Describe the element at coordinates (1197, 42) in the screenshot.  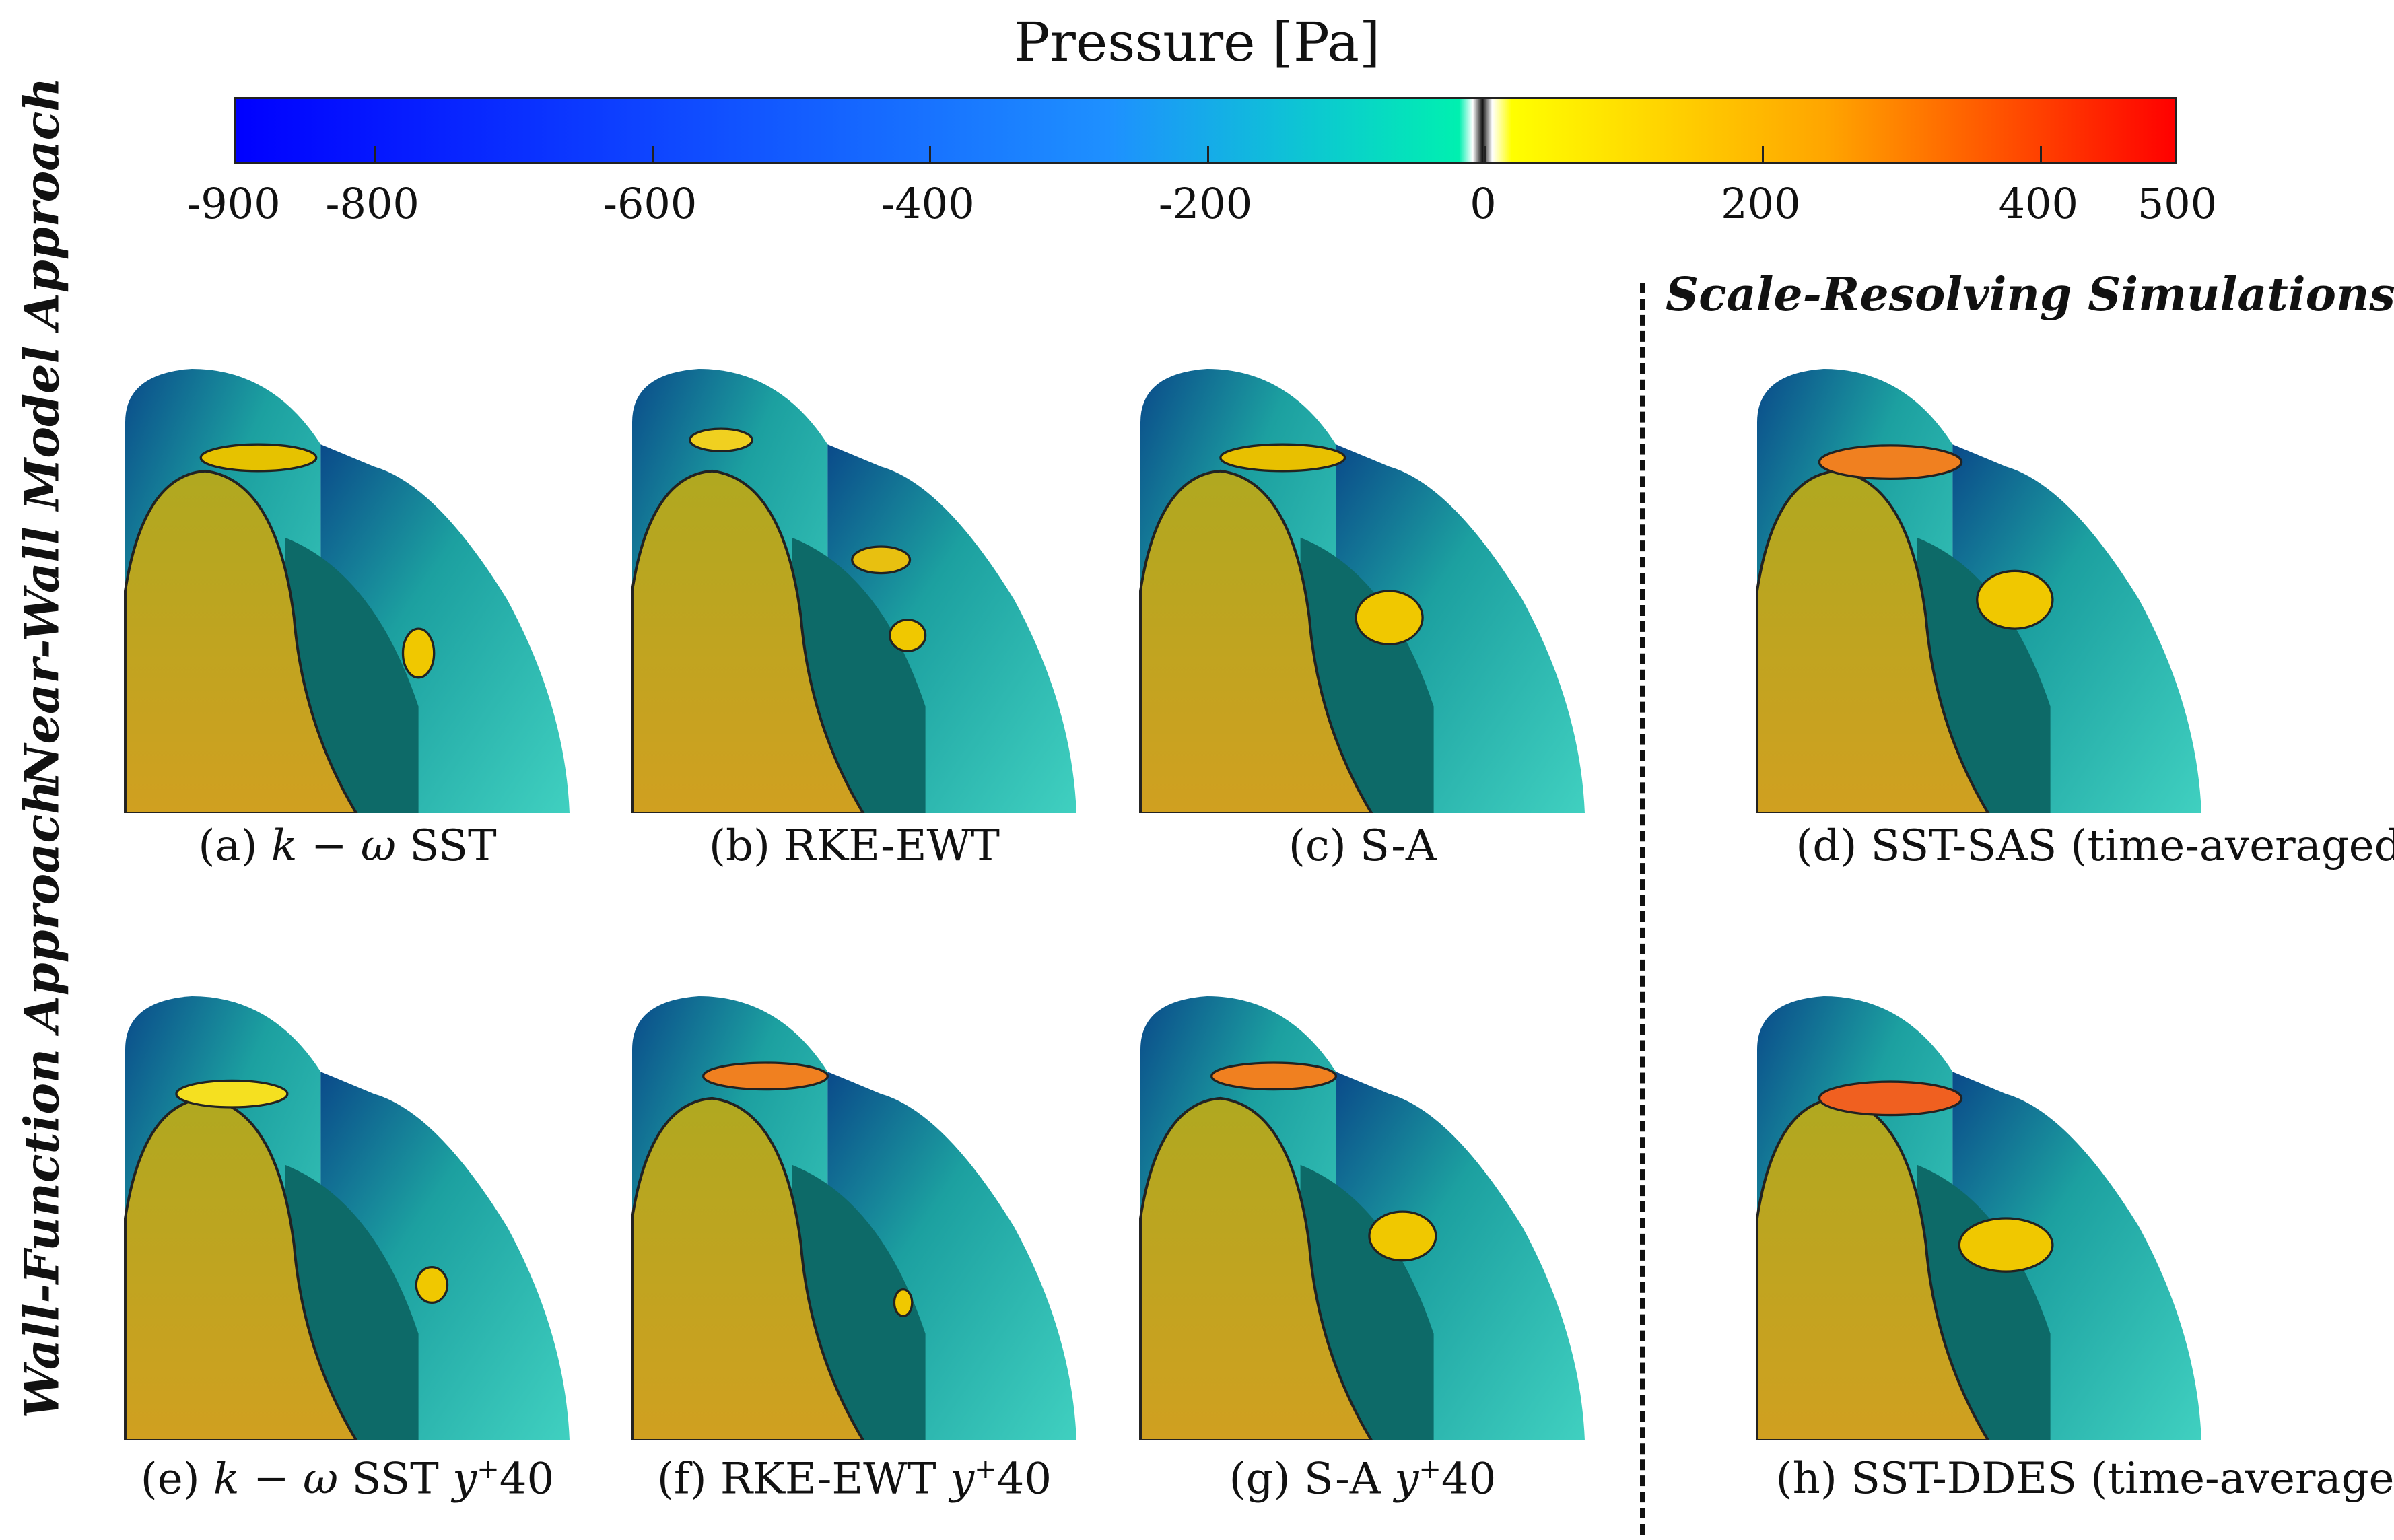
I see `colorbar-title: Pressure [Pa]` at that location.